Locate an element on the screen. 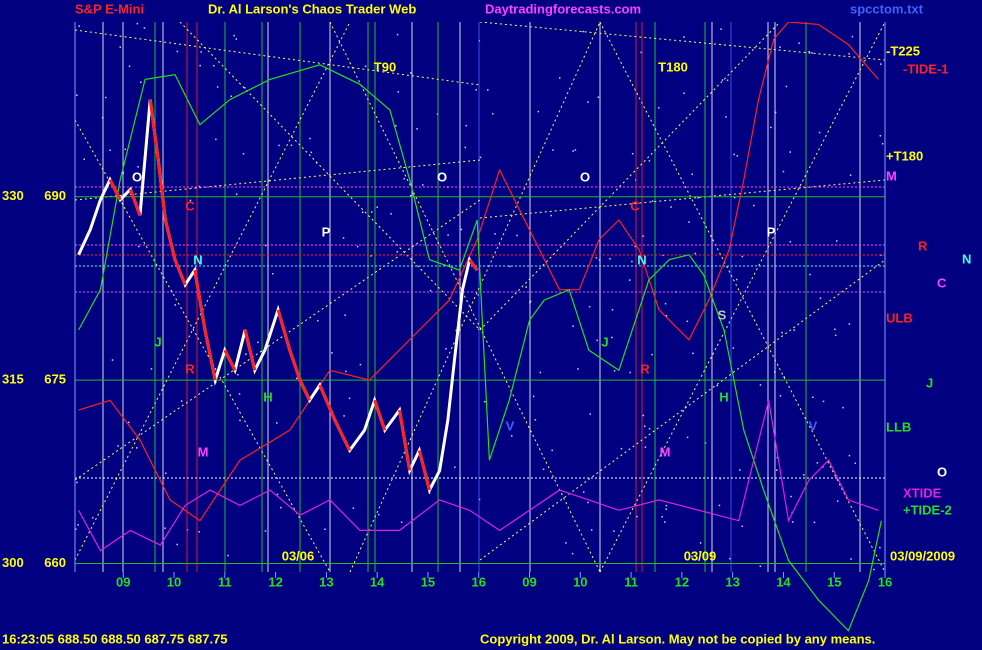 The width and height of the screenshot is (982, 650). x-tick-label: 16 is located at coordinates (478, 581).